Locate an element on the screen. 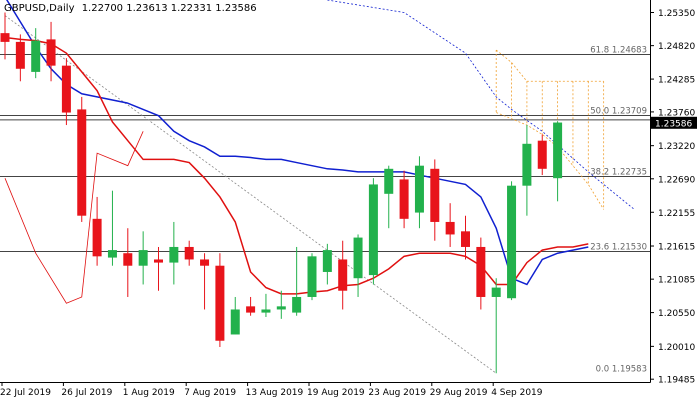  symbol-label: GBPUSD,Daily is located at coordinates (39, 8).